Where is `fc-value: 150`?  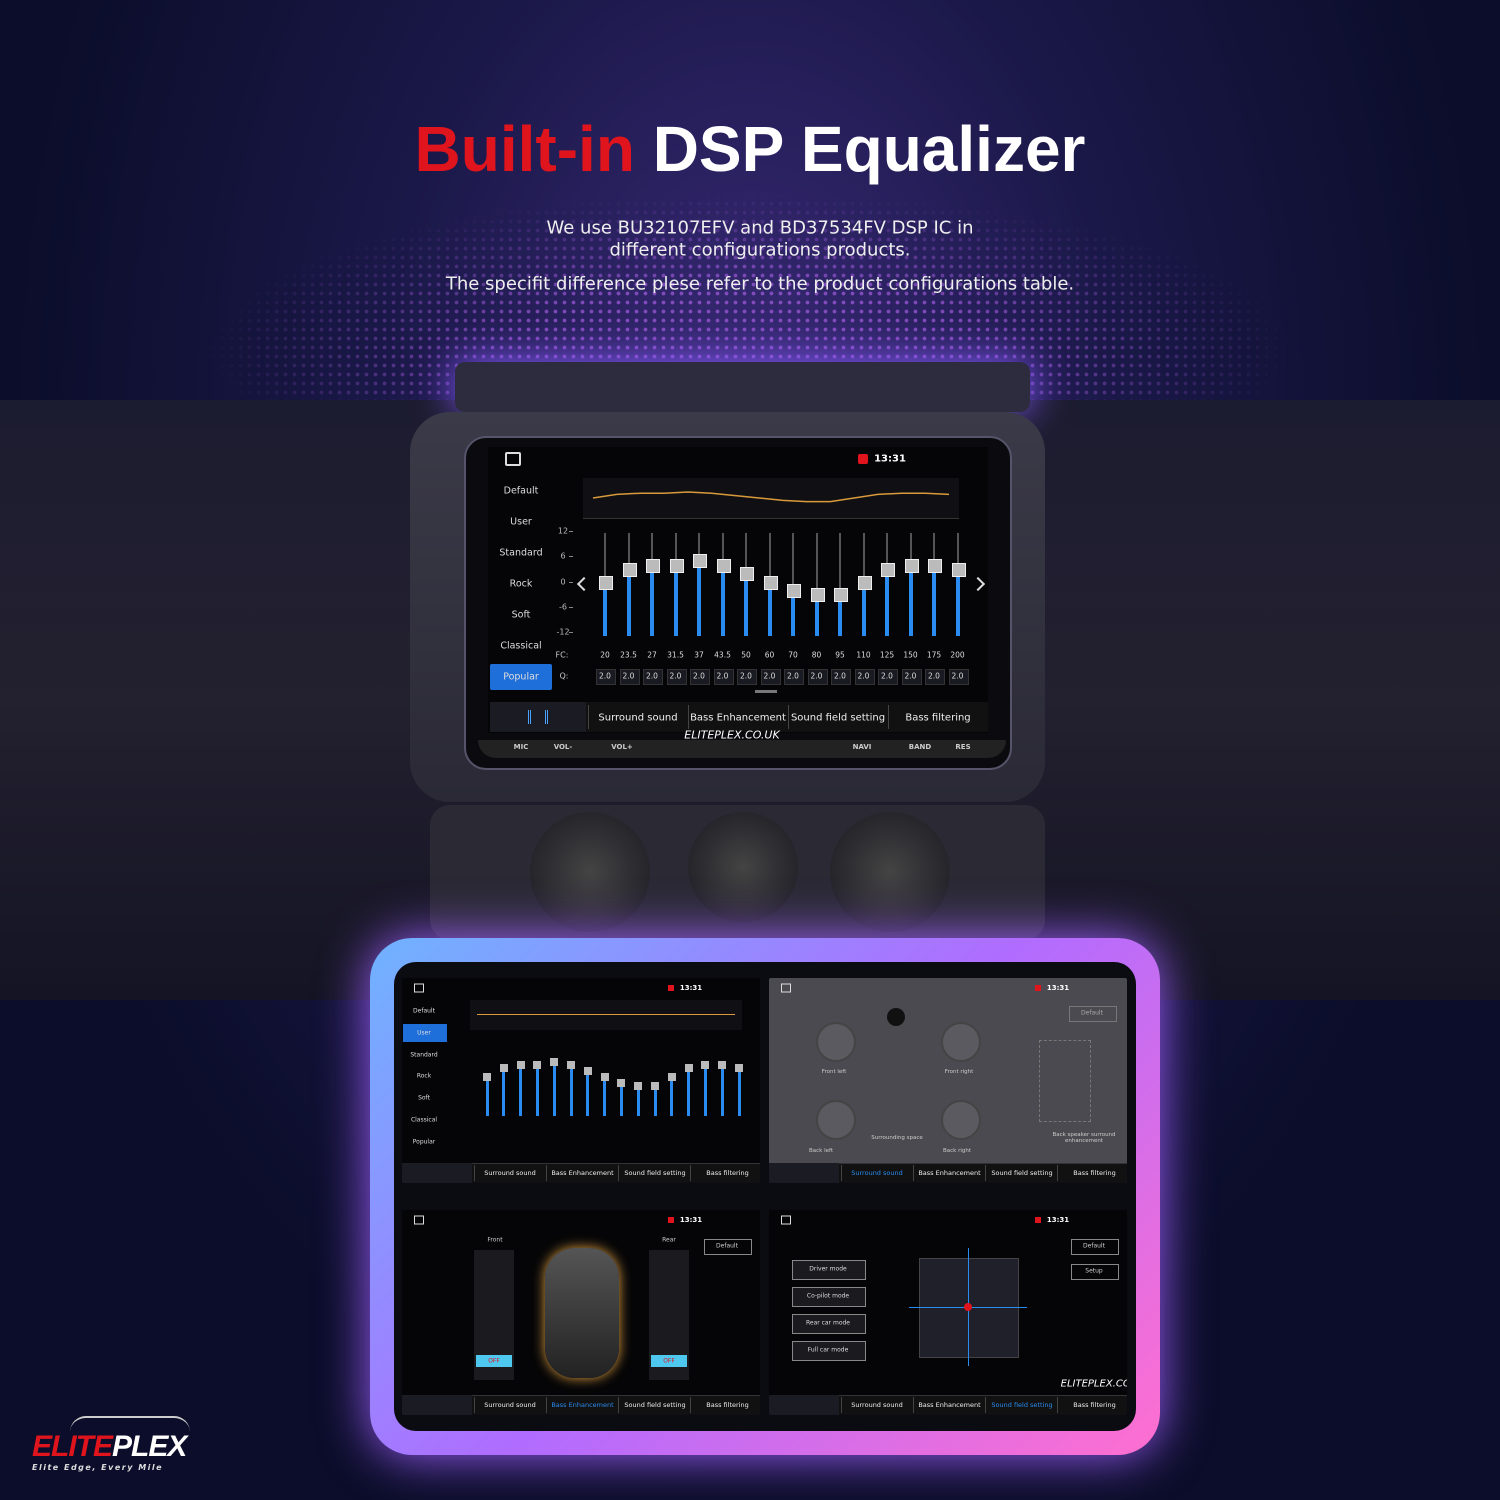
fc-value: 150 is located at coordinates (910, 655).